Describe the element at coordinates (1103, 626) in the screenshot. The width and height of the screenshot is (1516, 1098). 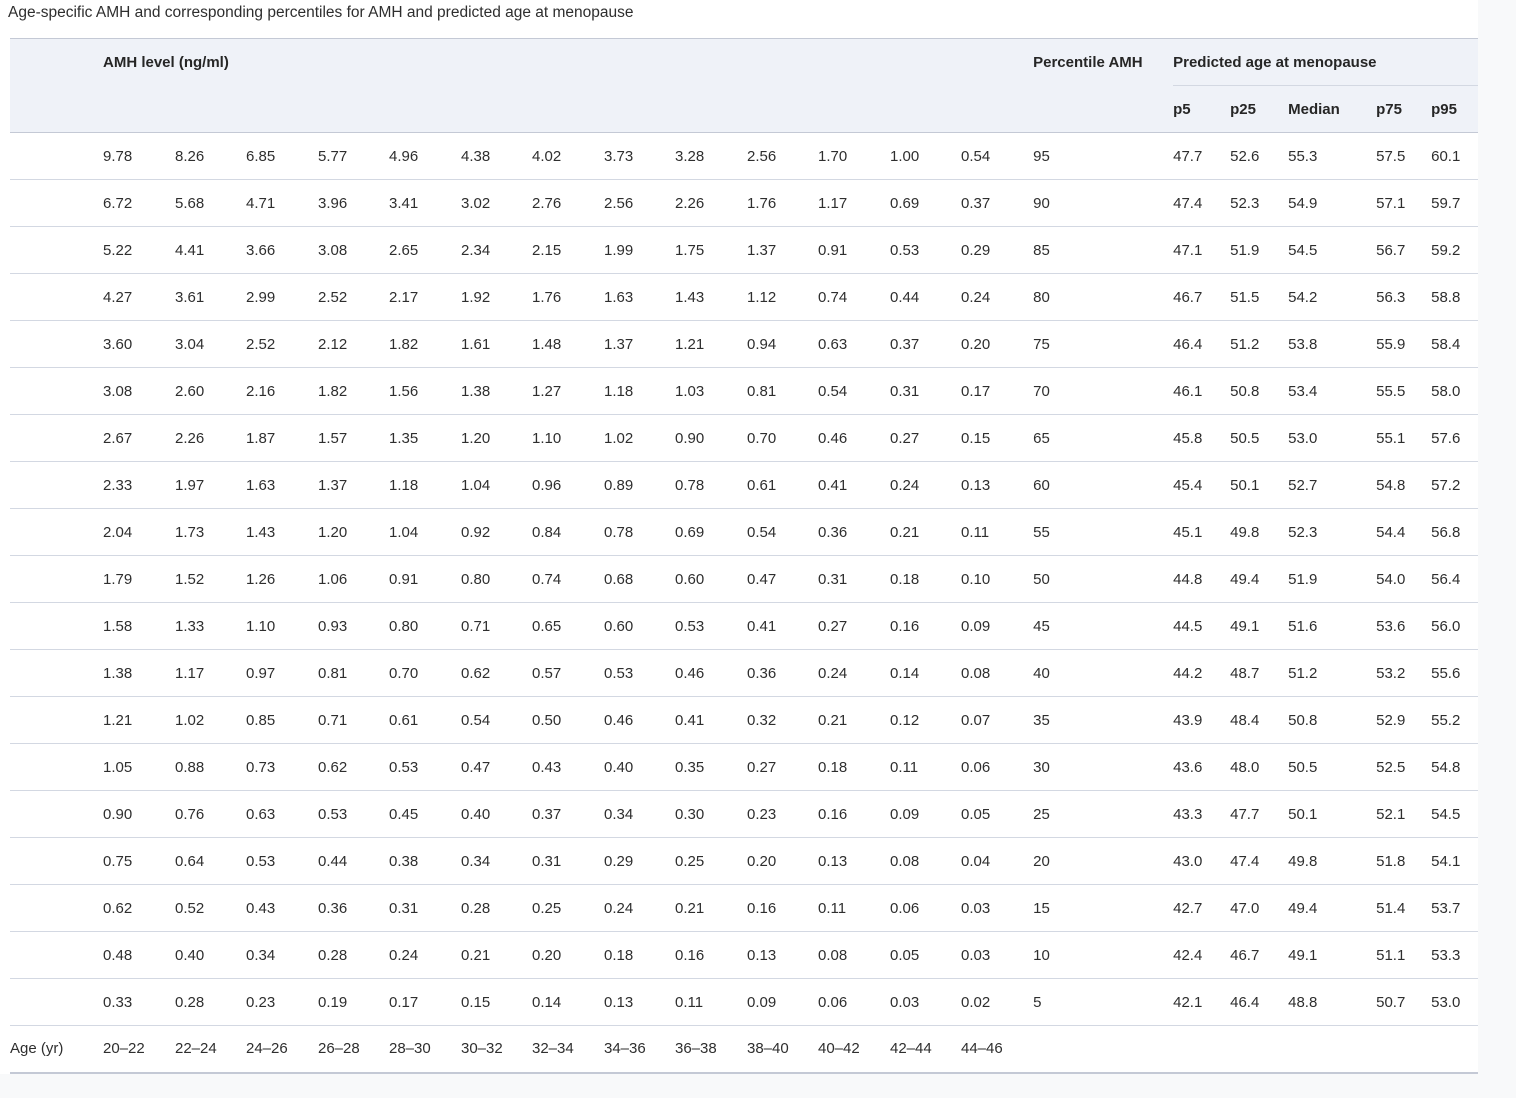
I see `percentile-value-cell: 45` at that location.